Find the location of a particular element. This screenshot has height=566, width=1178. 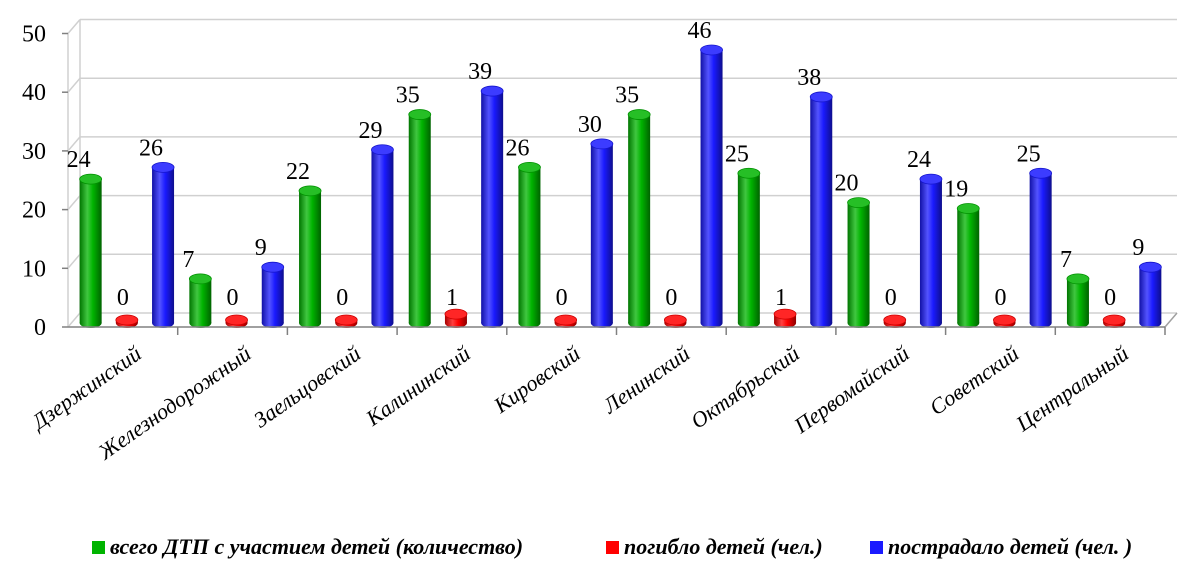

data-label: 29 is located at coordinates (370, 131).